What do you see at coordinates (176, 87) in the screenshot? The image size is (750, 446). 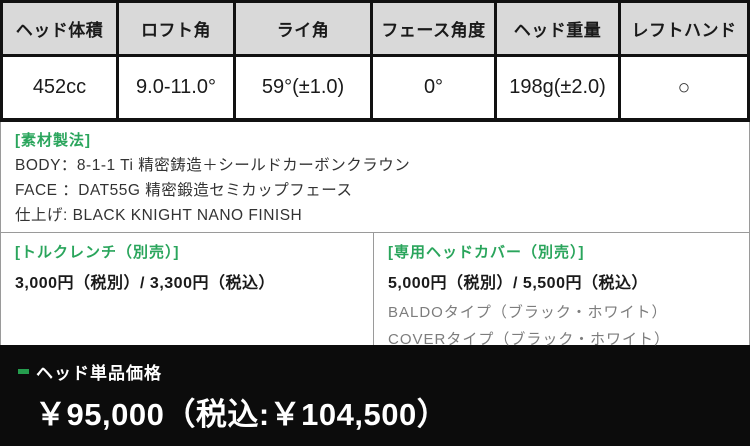 I see `spec-value-loft-angle: 9.0-11.0°` at bounding box center [176, 87].